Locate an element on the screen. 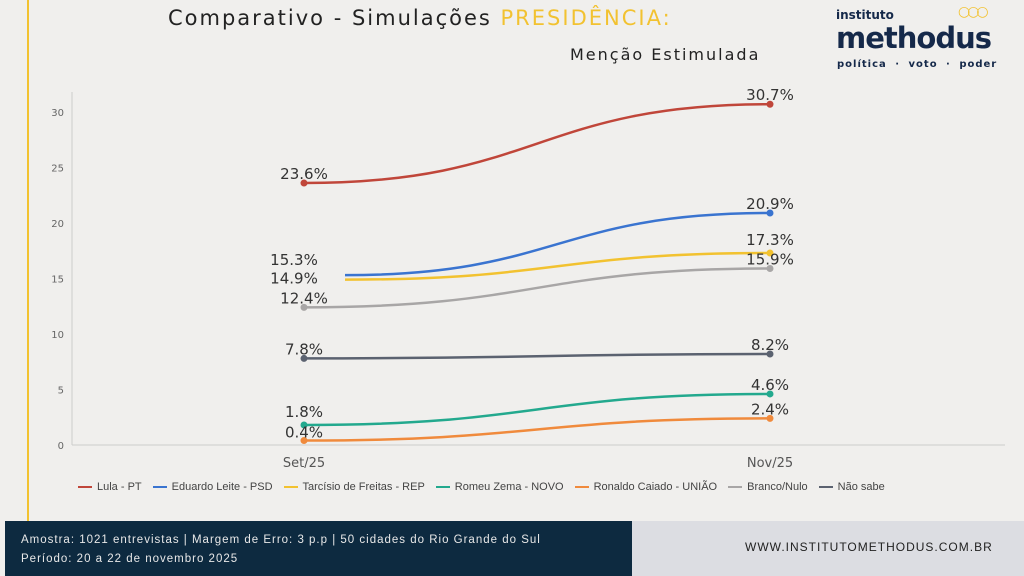 This screenshot has height=576, width=1024. legend-label: Branco/Nulo is located at coordinates (777, 487).